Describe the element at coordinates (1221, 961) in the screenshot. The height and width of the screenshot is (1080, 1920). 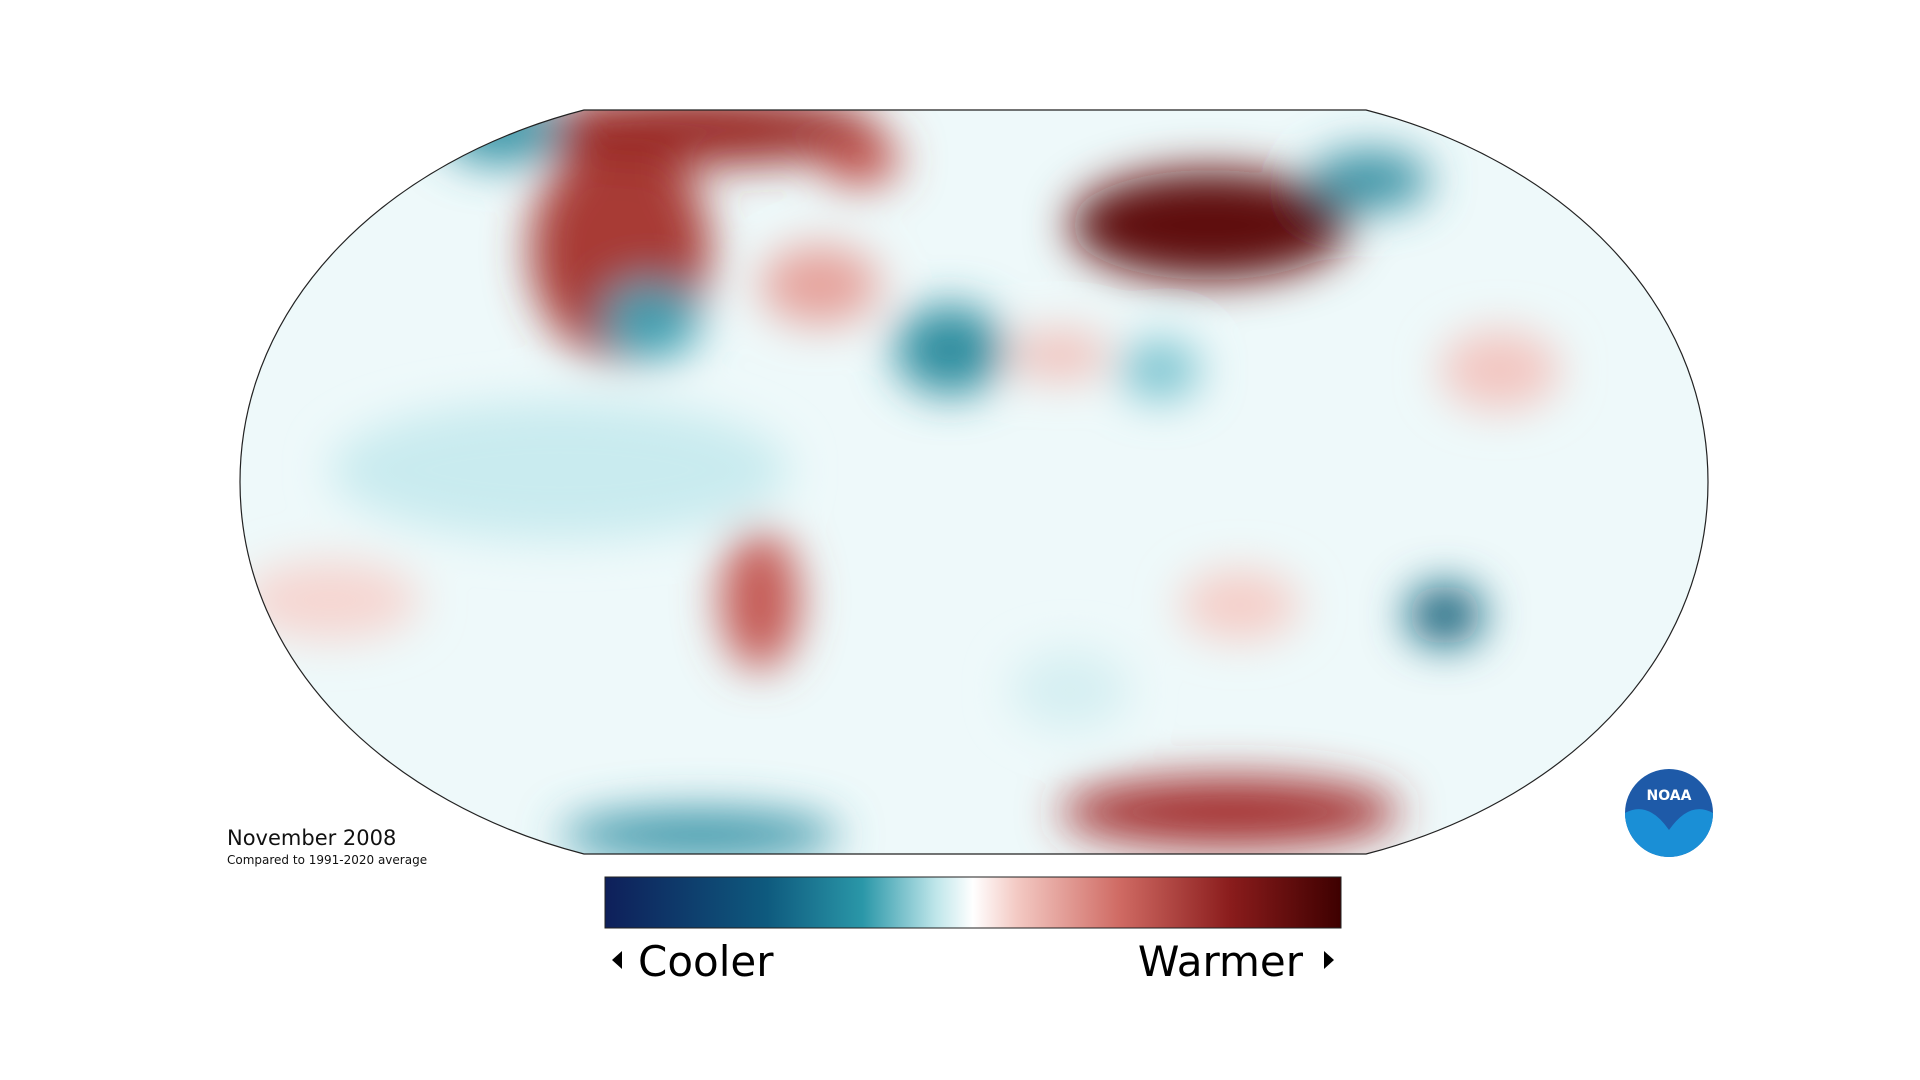
I see `legend-high-label: Warmer` at that location.